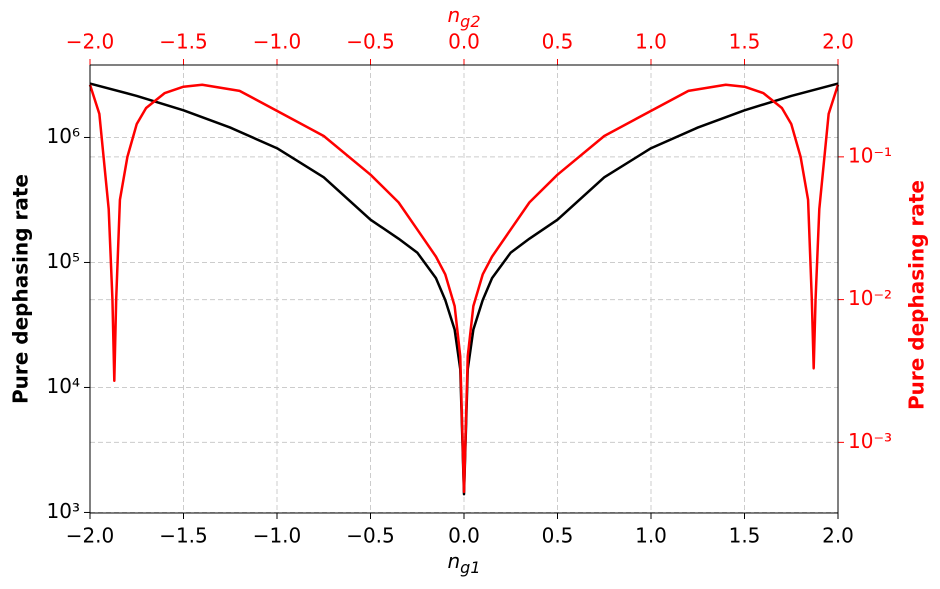 The width and height of the screenshot is (940, 589). What do you see at coordinates (63, 261) in the screenshot?
I see `y-tick-label: 10⁵` at bounding box center [63, 261].